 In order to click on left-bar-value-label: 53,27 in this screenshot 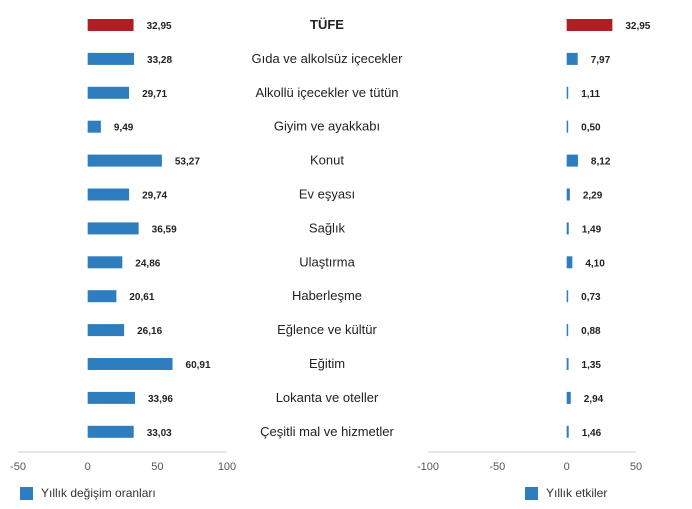, I will do `click(187, 162)`.